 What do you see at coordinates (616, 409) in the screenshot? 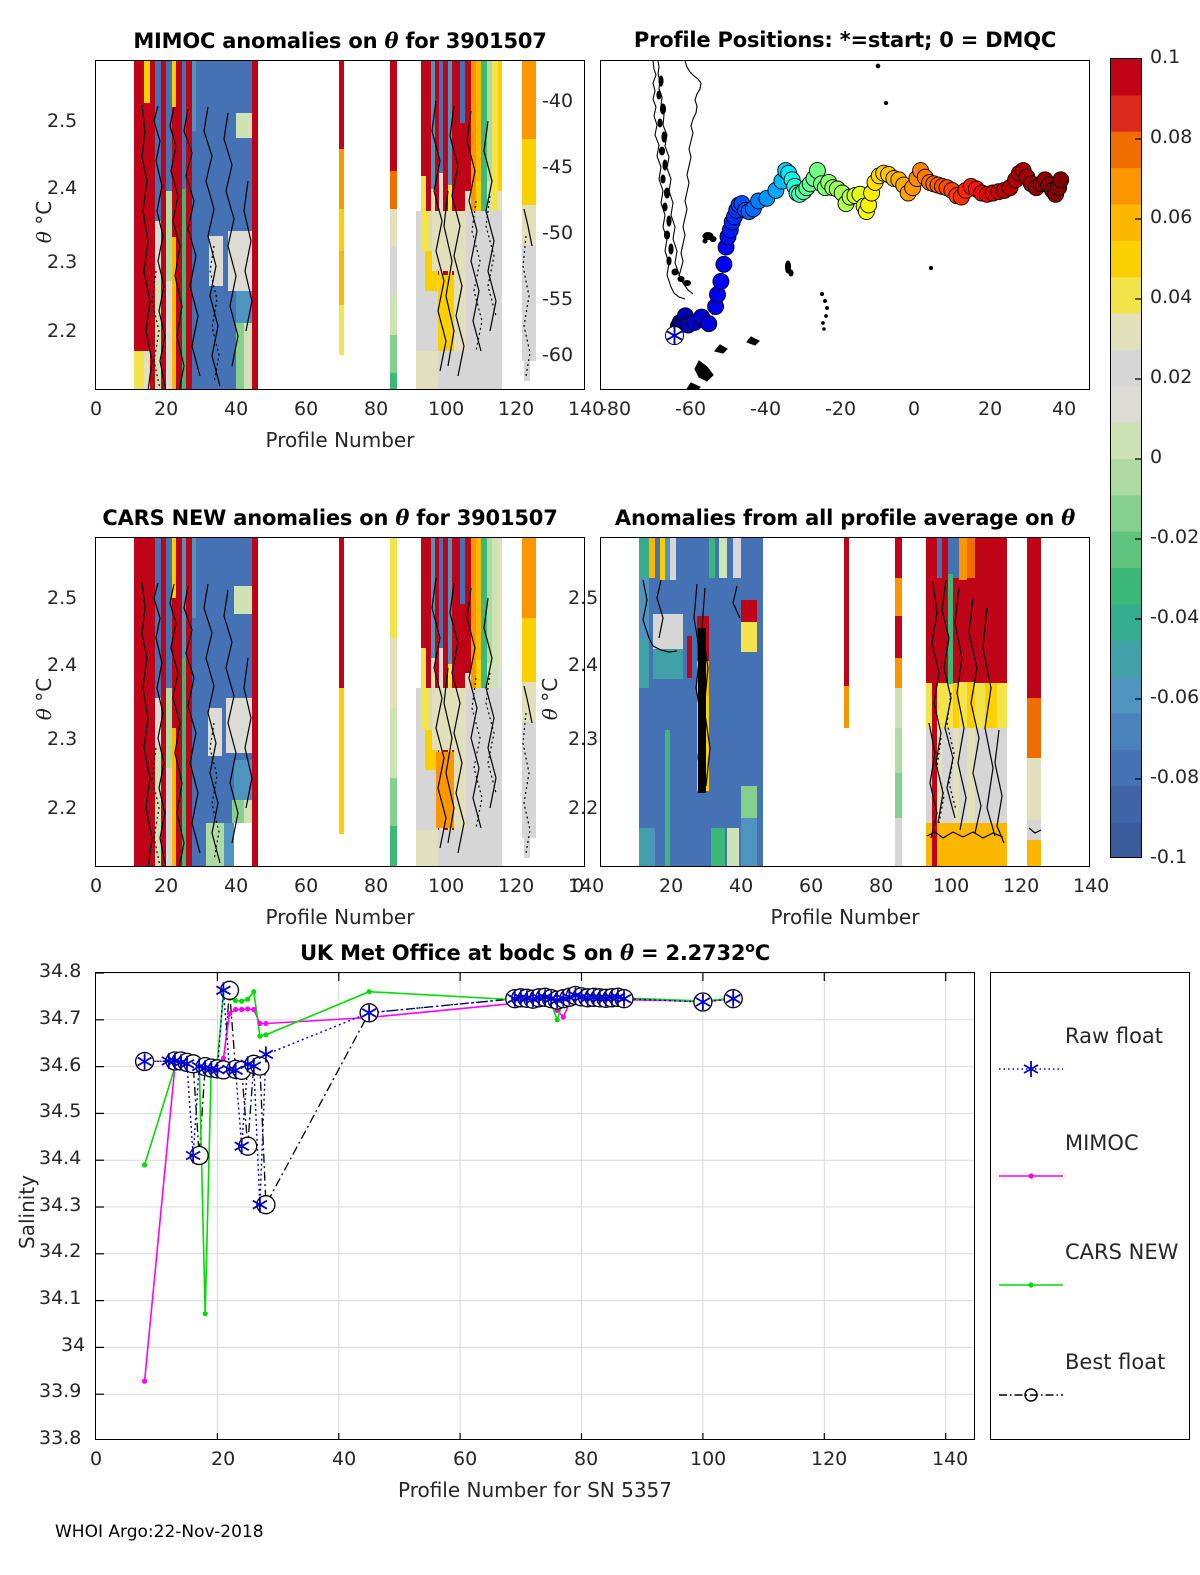
I see `xtick: -80` at bounding box center [616, 409].